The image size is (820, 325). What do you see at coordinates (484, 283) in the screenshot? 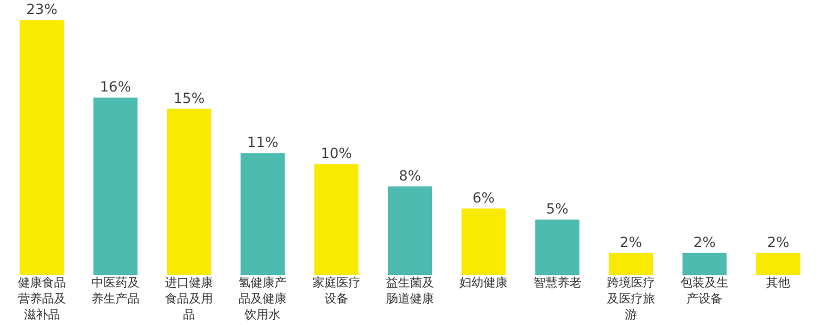
I see `x-tick-label: 妇幼健康` at bounding box center [484, 283].